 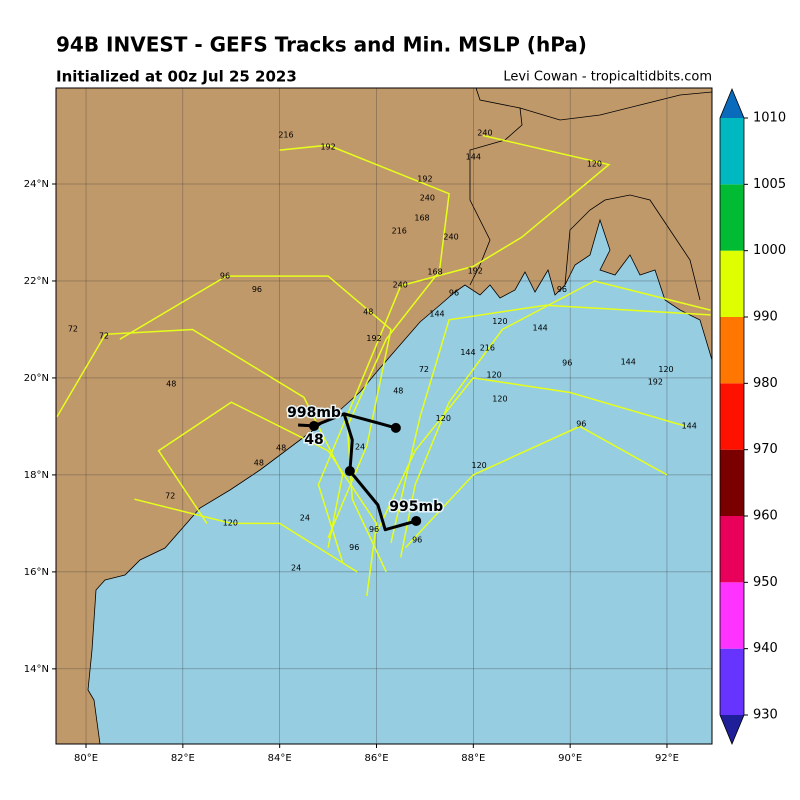 What do you see at coordinates (752, 416) in the screenshot?
I see `colorbar: 930 940 950 960 970 980 990 1000 1005 1010` at bounding box center [752, 416].